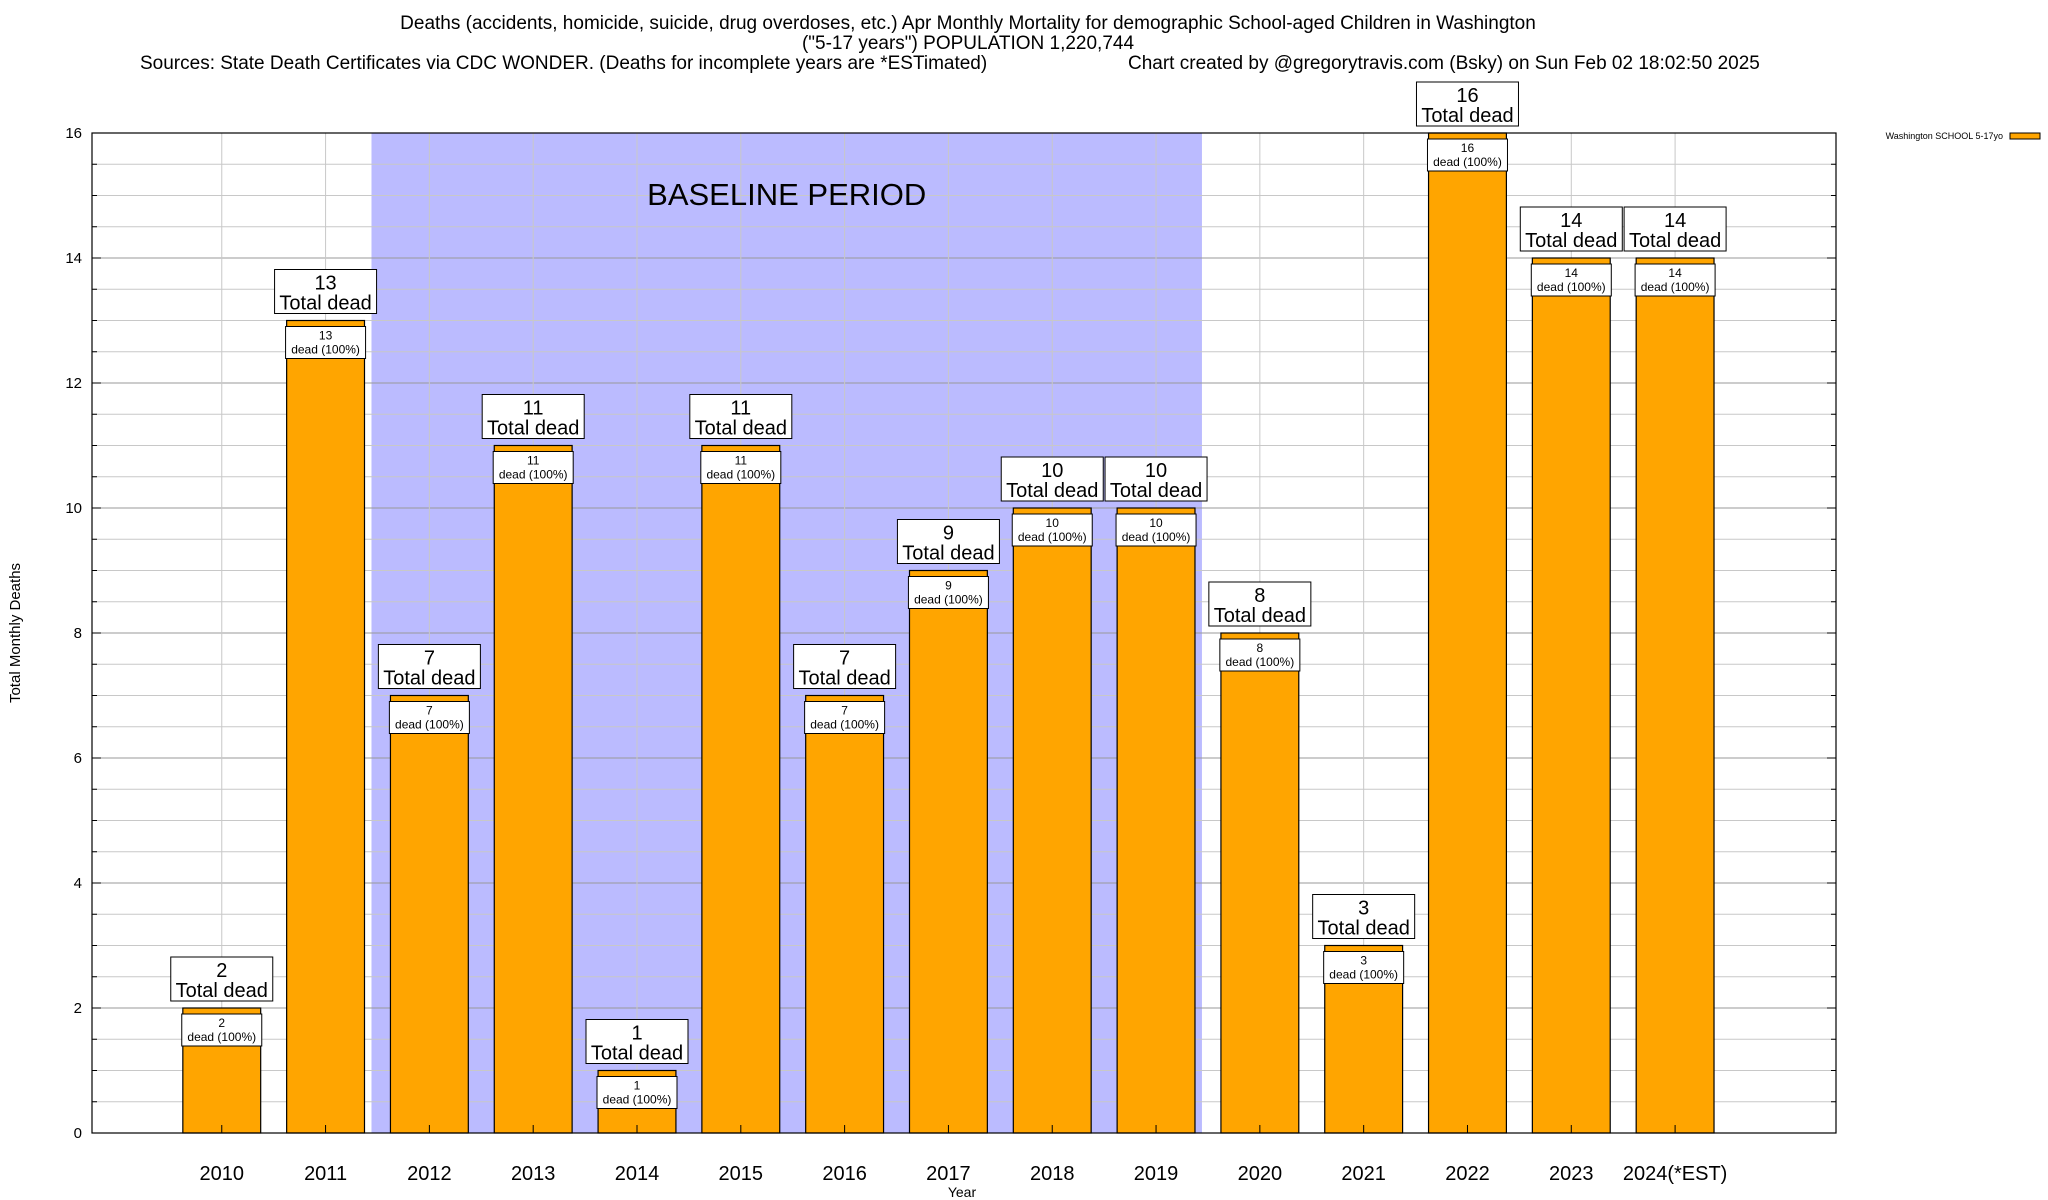  I want to click on x-tick-label: 2019, so click(1156, 1174).